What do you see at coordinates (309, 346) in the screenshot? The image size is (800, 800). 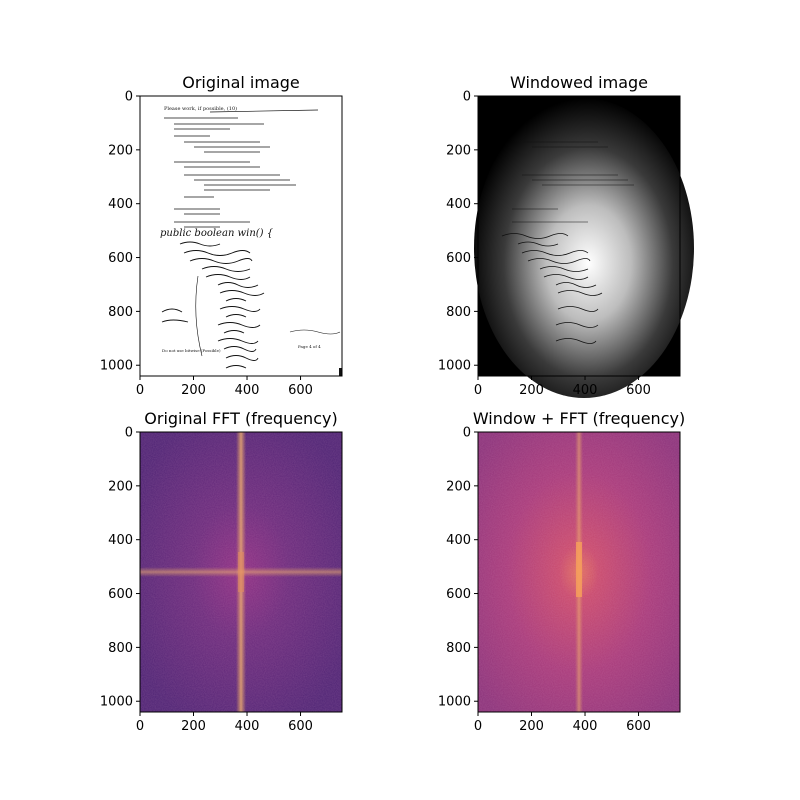 I see `scan-footer-right: Page 4 of 4` at bounding box center [309, 346].